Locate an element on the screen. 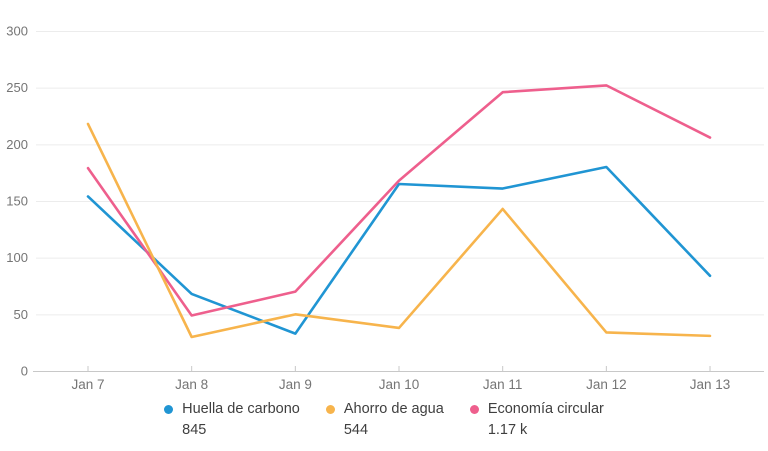  legend-label: Ahorro de agua is located at coordinates (393, 409).